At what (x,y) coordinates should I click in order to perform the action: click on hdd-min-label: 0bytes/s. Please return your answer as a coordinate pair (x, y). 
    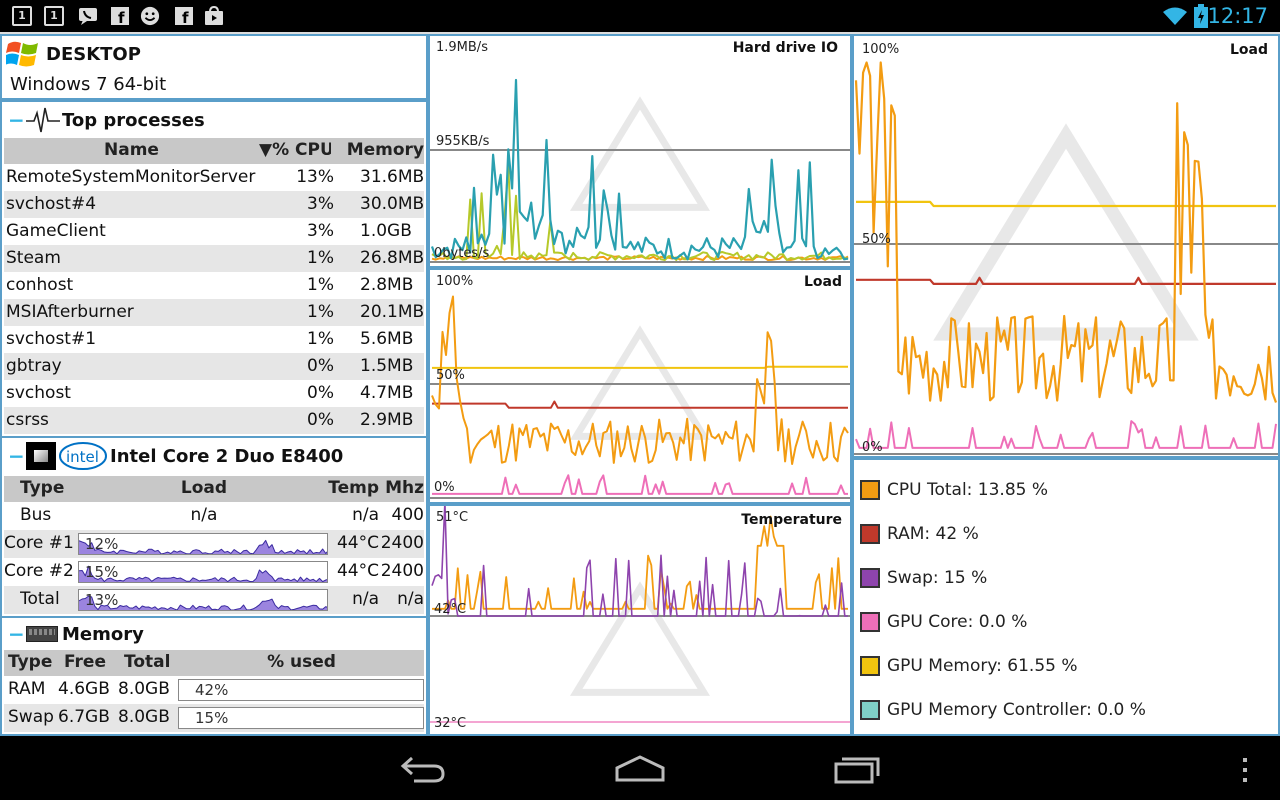
    Looking at the image, I should click on (462, 253).